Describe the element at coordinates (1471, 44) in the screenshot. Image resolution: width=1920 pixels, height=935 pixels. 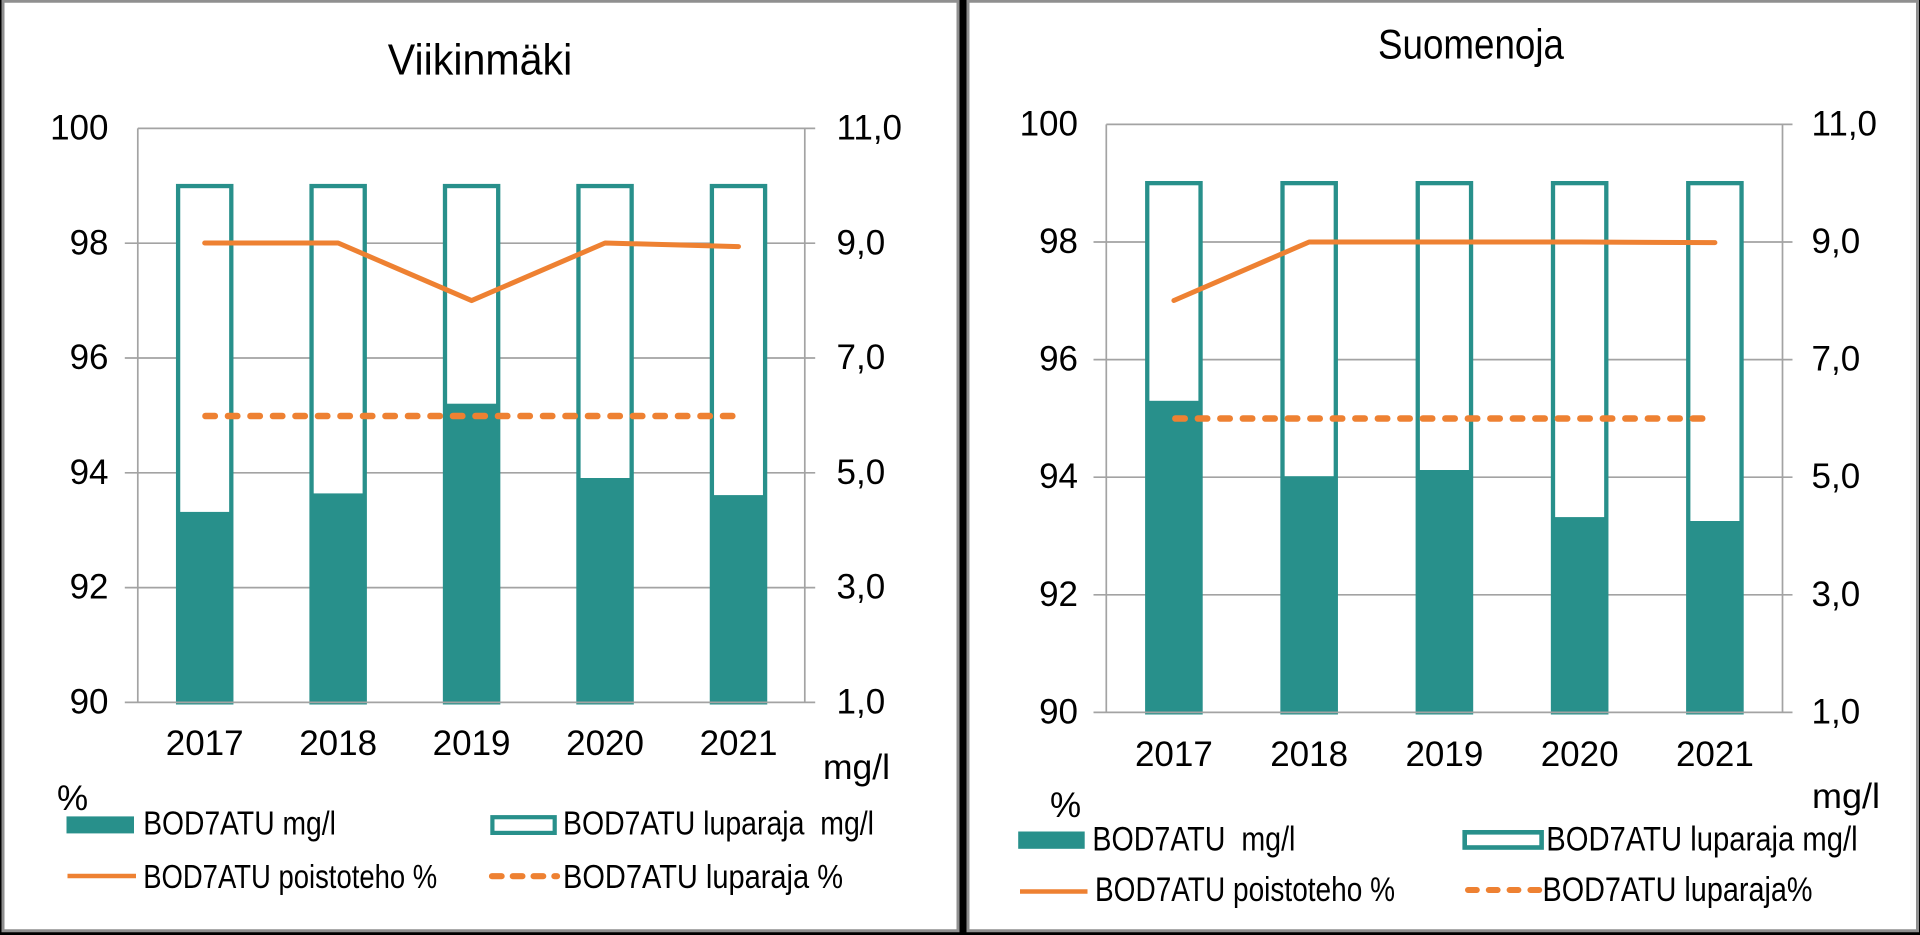
I see `svg-text: Suomenoja` at that location.